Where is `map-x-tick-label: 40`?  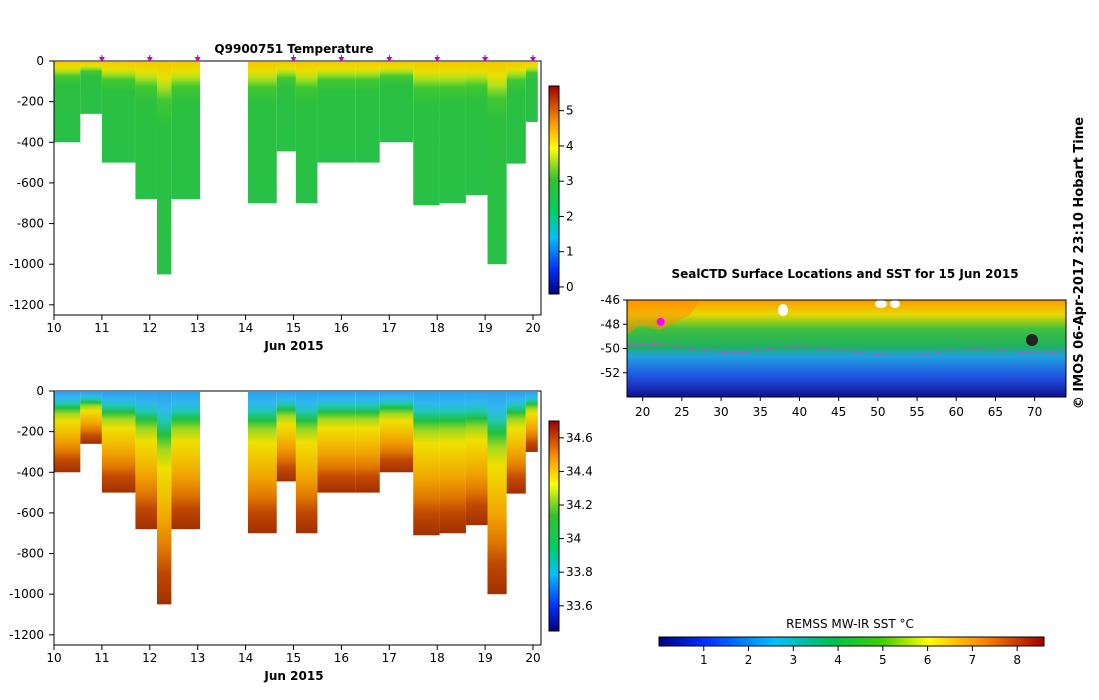 map-x-tick-label: 40 is located at coordinates (799, 412).